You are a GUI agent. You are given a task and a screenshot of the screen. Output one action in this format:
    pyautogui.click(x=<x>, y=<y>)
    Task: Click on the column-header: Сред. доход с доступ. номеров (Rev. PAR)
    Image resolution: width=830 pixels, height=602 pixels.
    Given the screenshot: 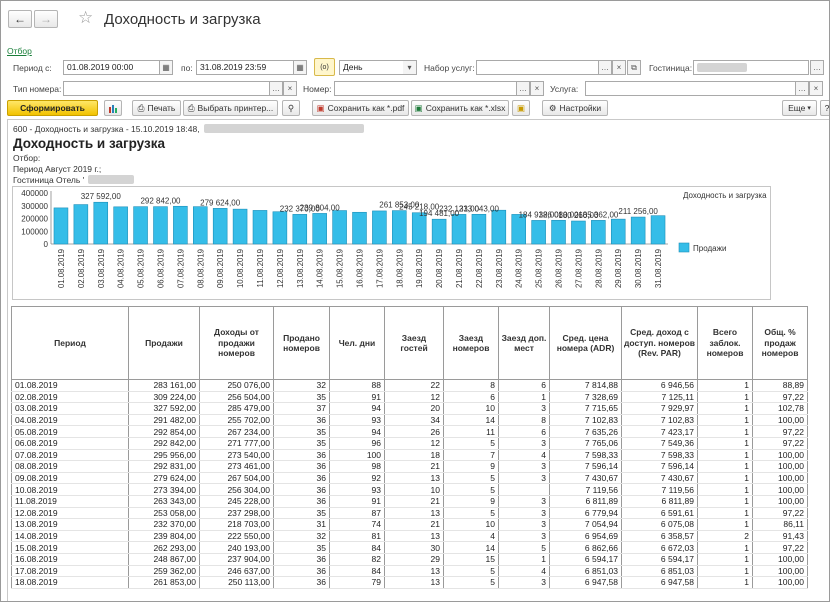 What is the action you would take?
    pyautogui.click(x=659, y=343)
    